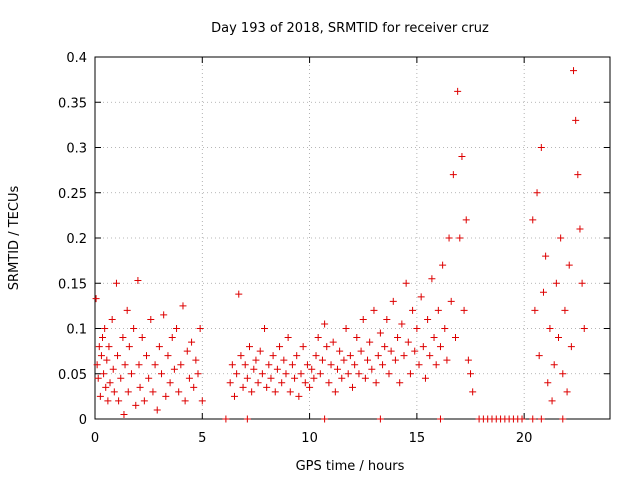 The image size is (640, 480). What do you see at coordinates (524, 438) in the screenshot?
I see `x-tick-label: 20` at bounding box center [524, 438].